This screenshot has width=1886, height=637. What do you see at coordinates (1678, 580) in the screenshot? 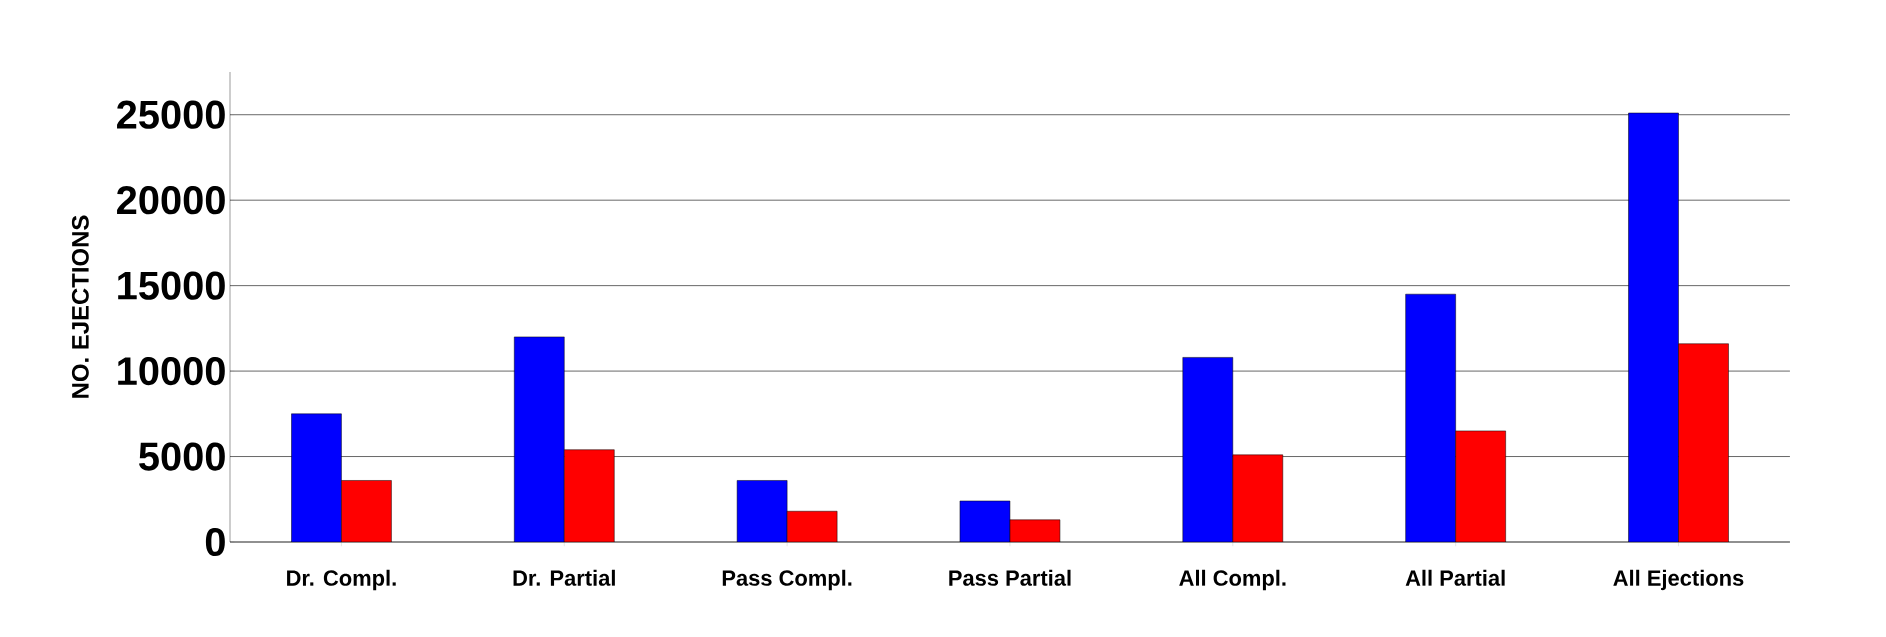
I see `x-tick-label: All Ejections` at bounding box center [1678, 580].